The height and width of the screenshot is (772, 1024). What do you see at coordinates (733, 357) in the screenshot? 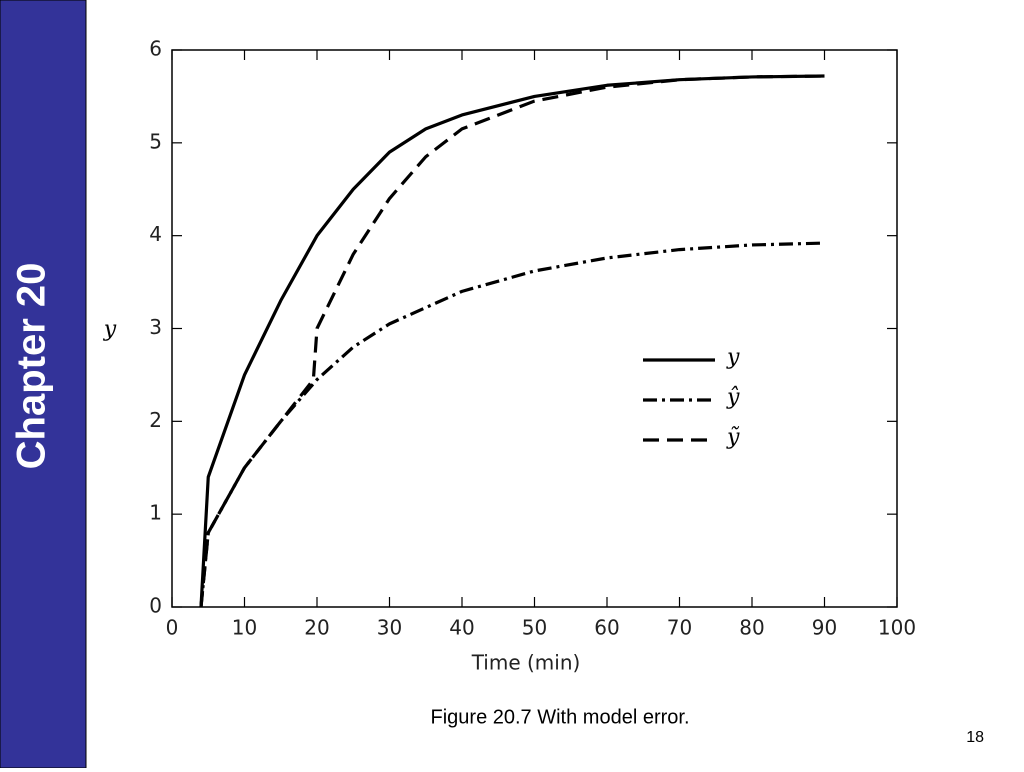
I see `legend-label: y` at bounding box center [733, 357].